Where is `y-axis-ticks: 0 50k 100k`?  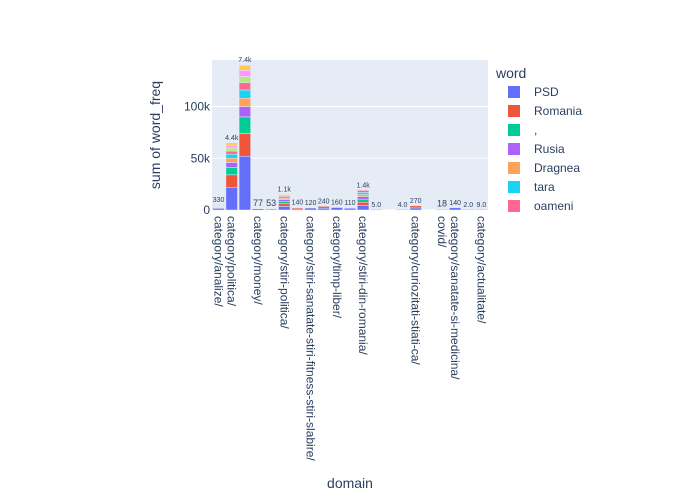
y-axis-ticks: 0 50k 100k is located at coordinates (197, 158).